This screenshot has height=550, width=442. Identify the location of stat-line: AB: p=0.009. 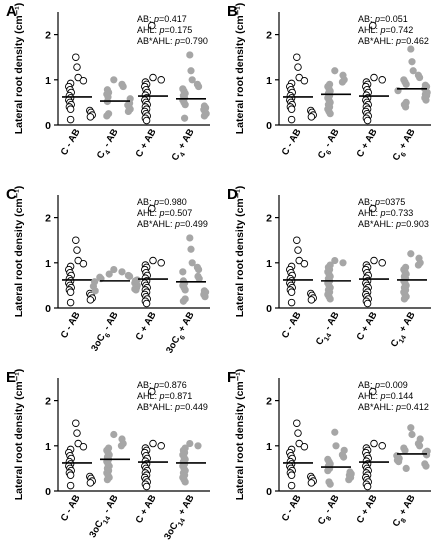
(383, 385).